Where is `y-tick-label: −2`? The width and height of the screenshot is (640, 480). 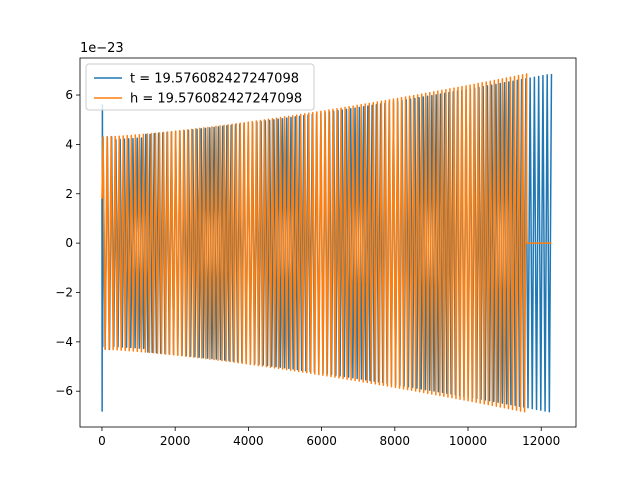
y-tick-label: −2 is located at coordinates (64, 292).